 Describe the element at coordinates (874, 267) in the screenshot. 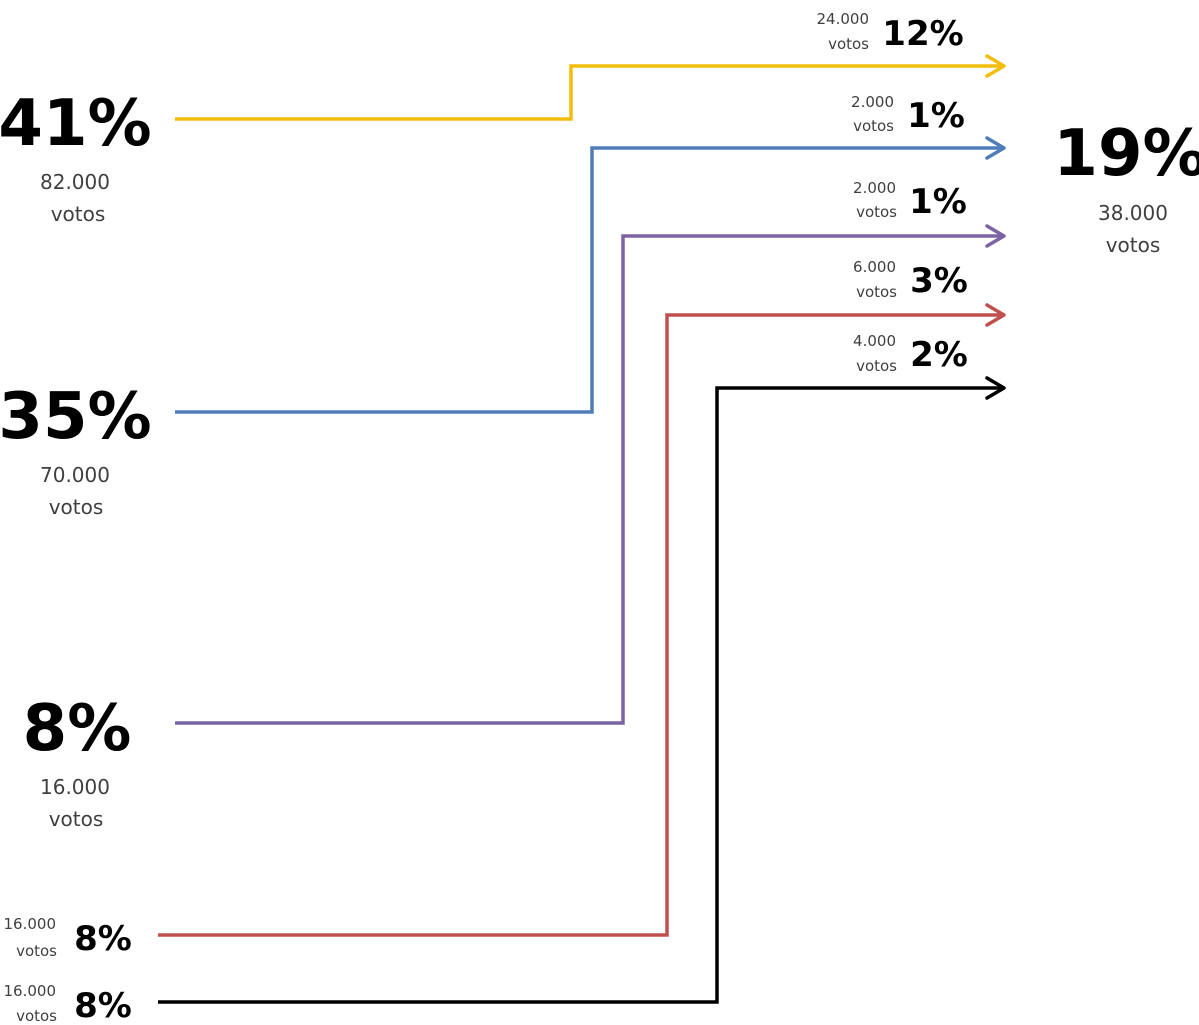

I see `flow-votes-value-4: 6.000` at that location.